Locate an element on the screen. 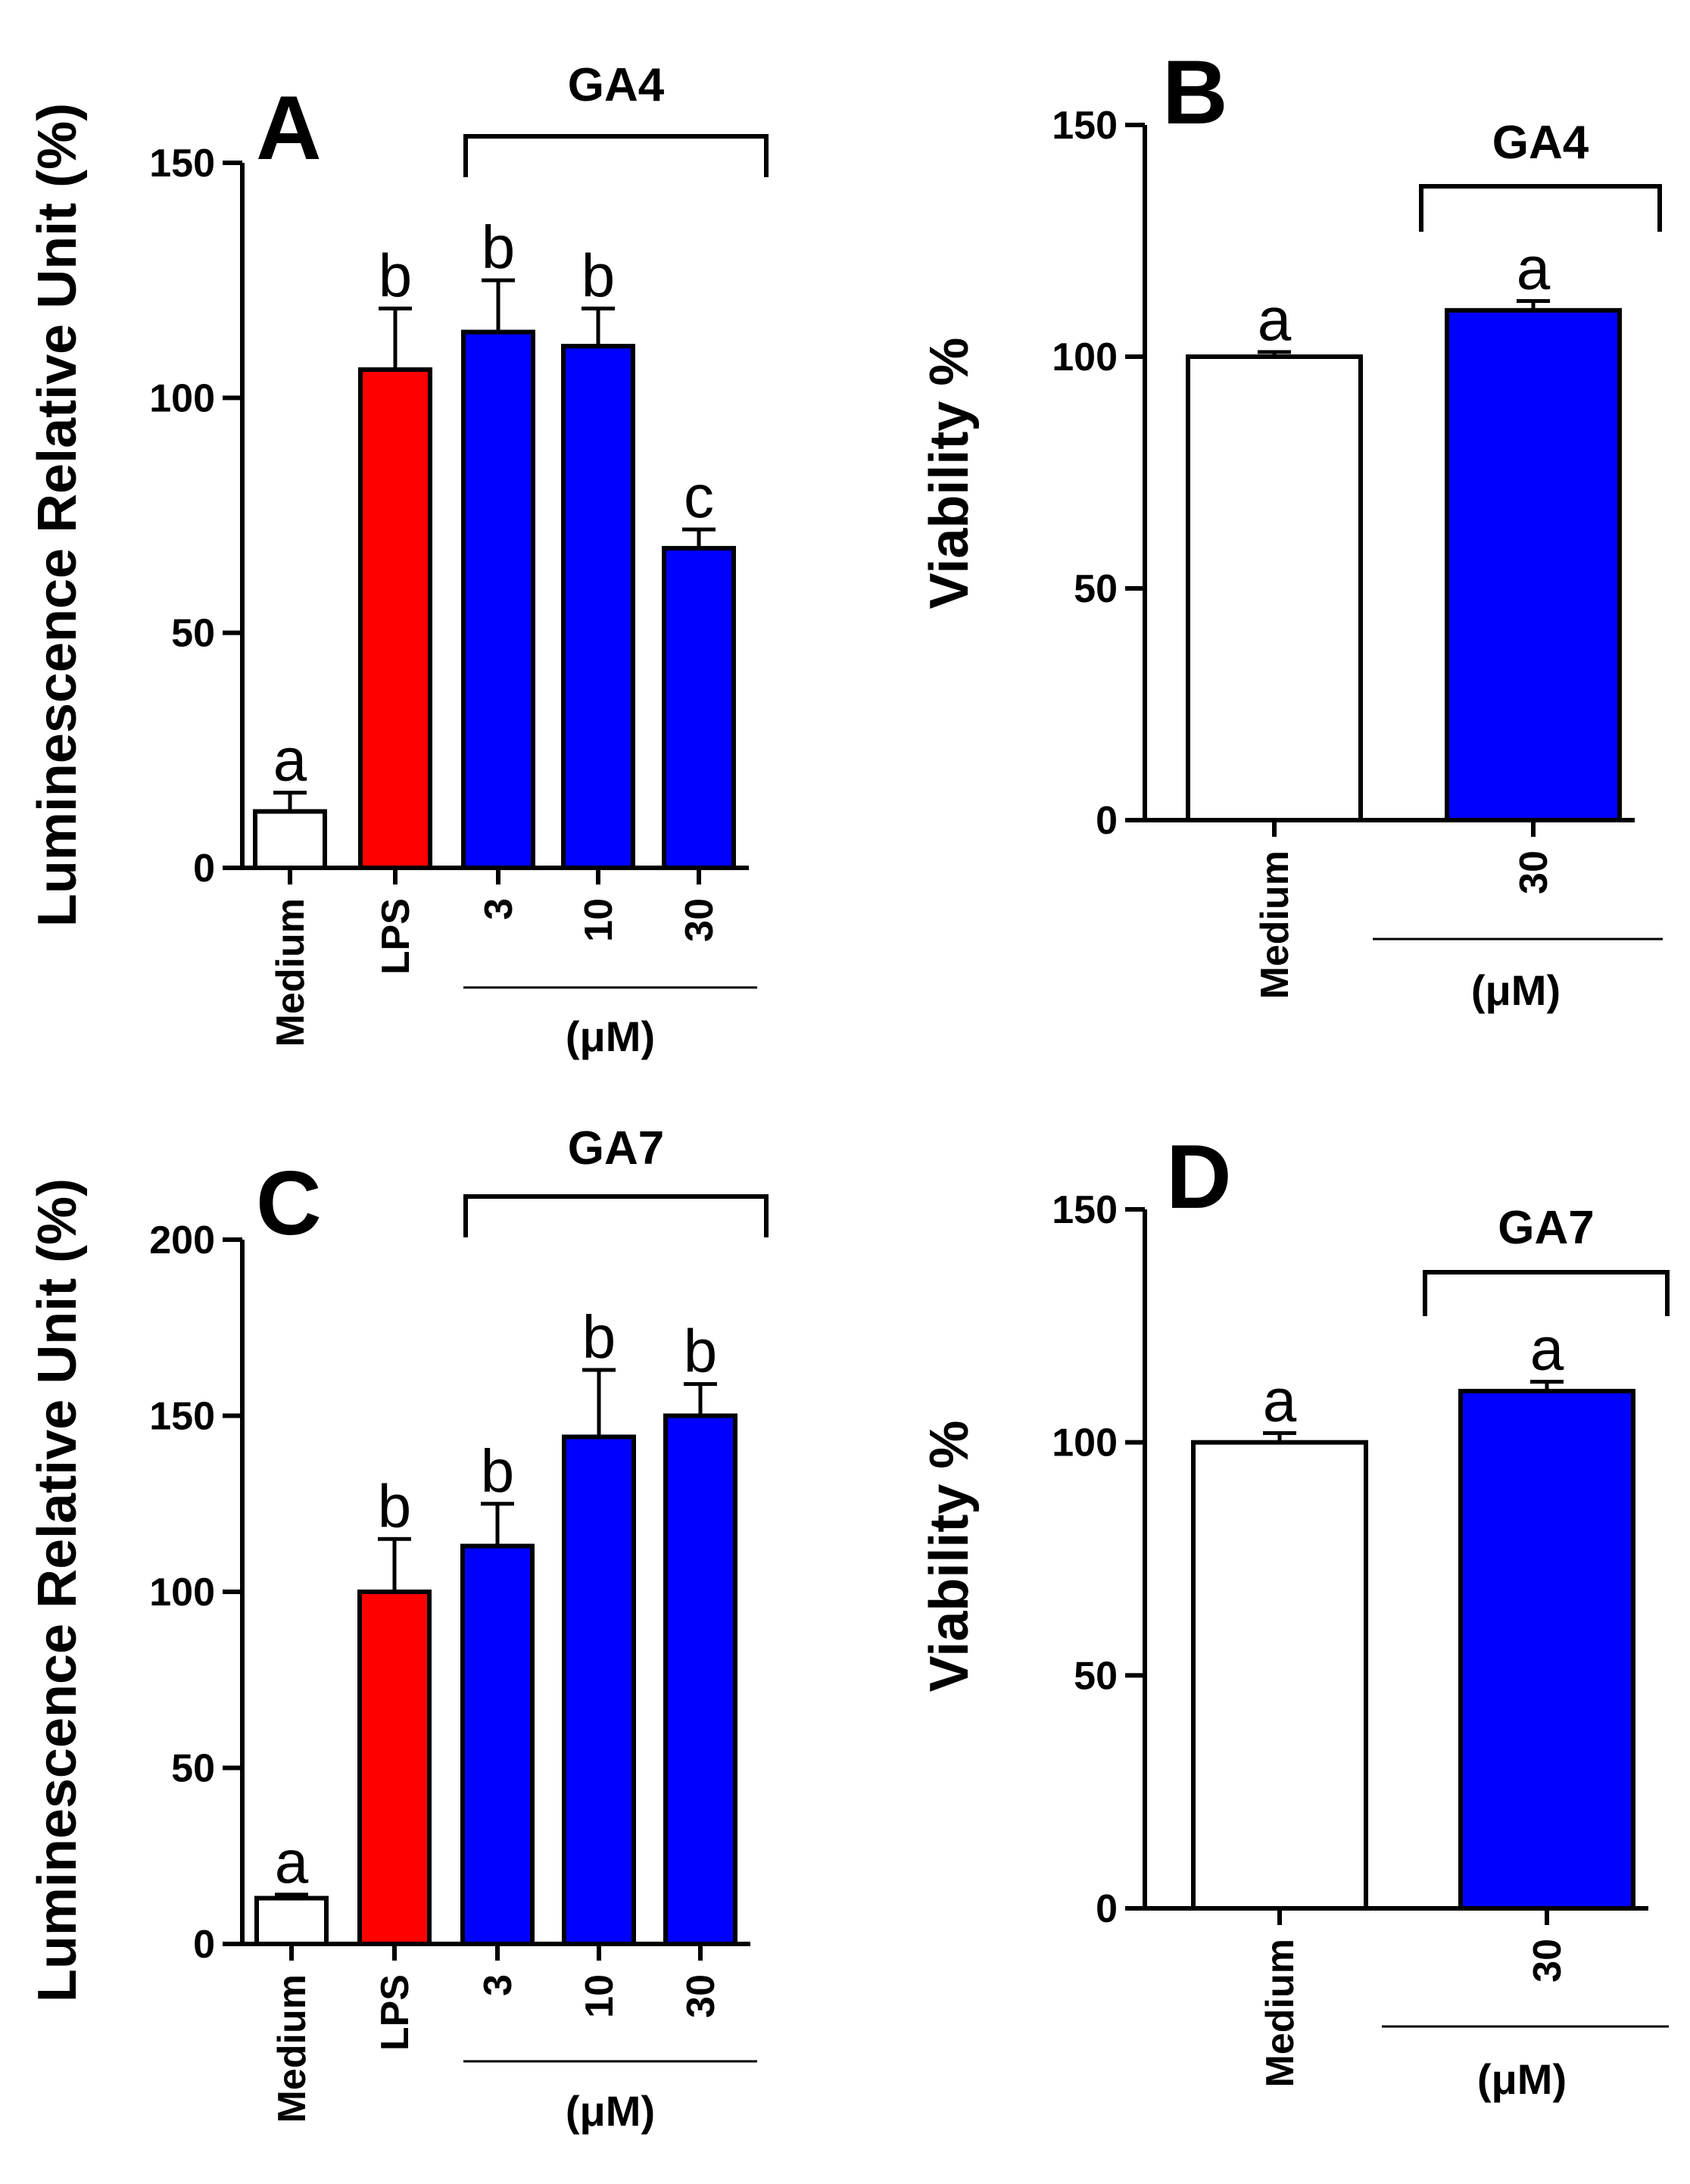 The height and width of the screenshot is (2184, 1690). panel-letter: A is located at coordinates (289, 128).